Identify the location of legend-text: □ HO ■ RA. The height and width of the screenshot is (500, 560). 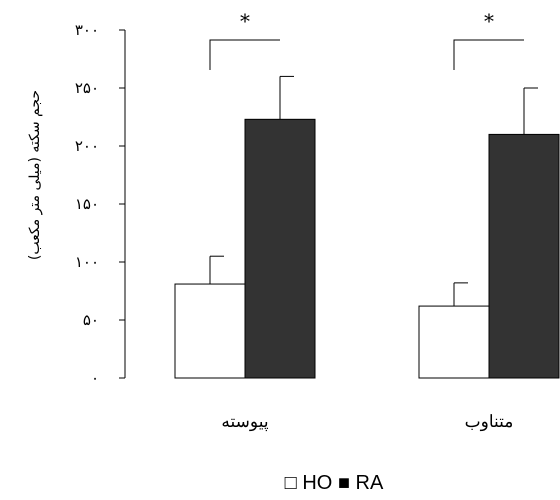
(334, 483).